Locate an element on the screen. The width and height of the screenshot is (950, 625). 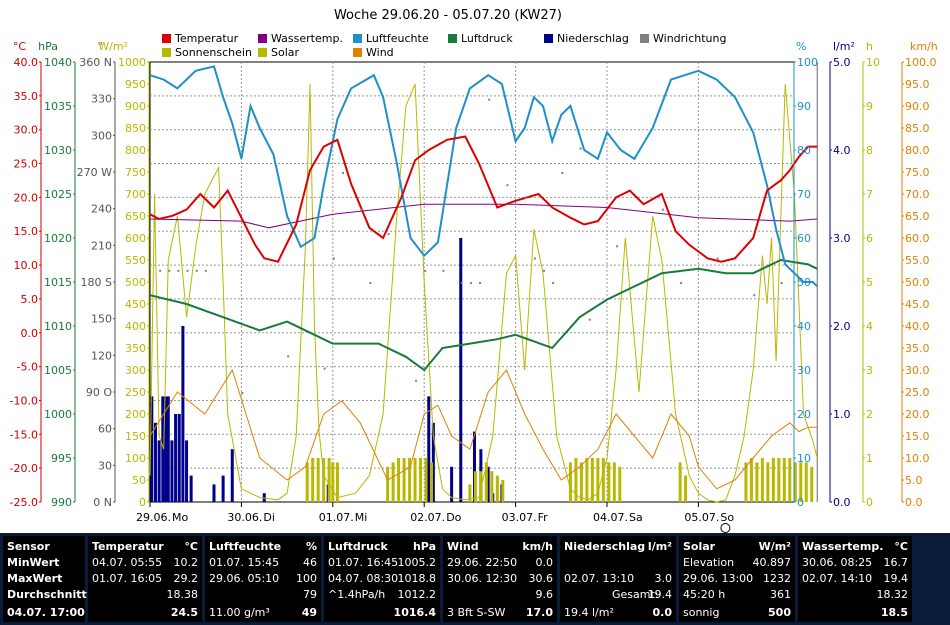
y-tick-label: 20.0 is located at coordinates (26, 197).